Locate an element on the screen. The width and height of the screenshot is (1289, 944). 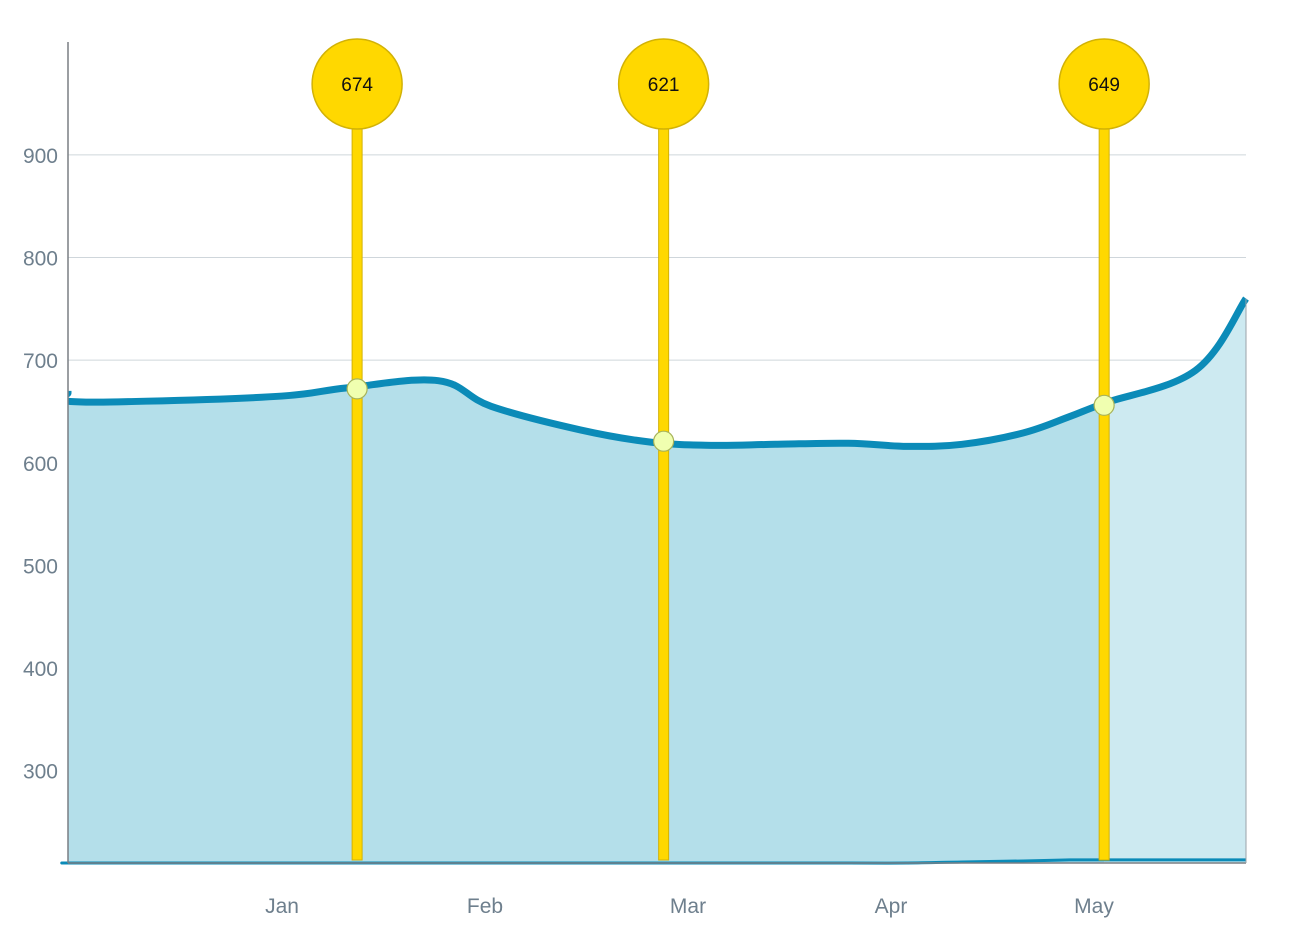
annotation-pin-2: 621 is located at coordinates (663, 449).